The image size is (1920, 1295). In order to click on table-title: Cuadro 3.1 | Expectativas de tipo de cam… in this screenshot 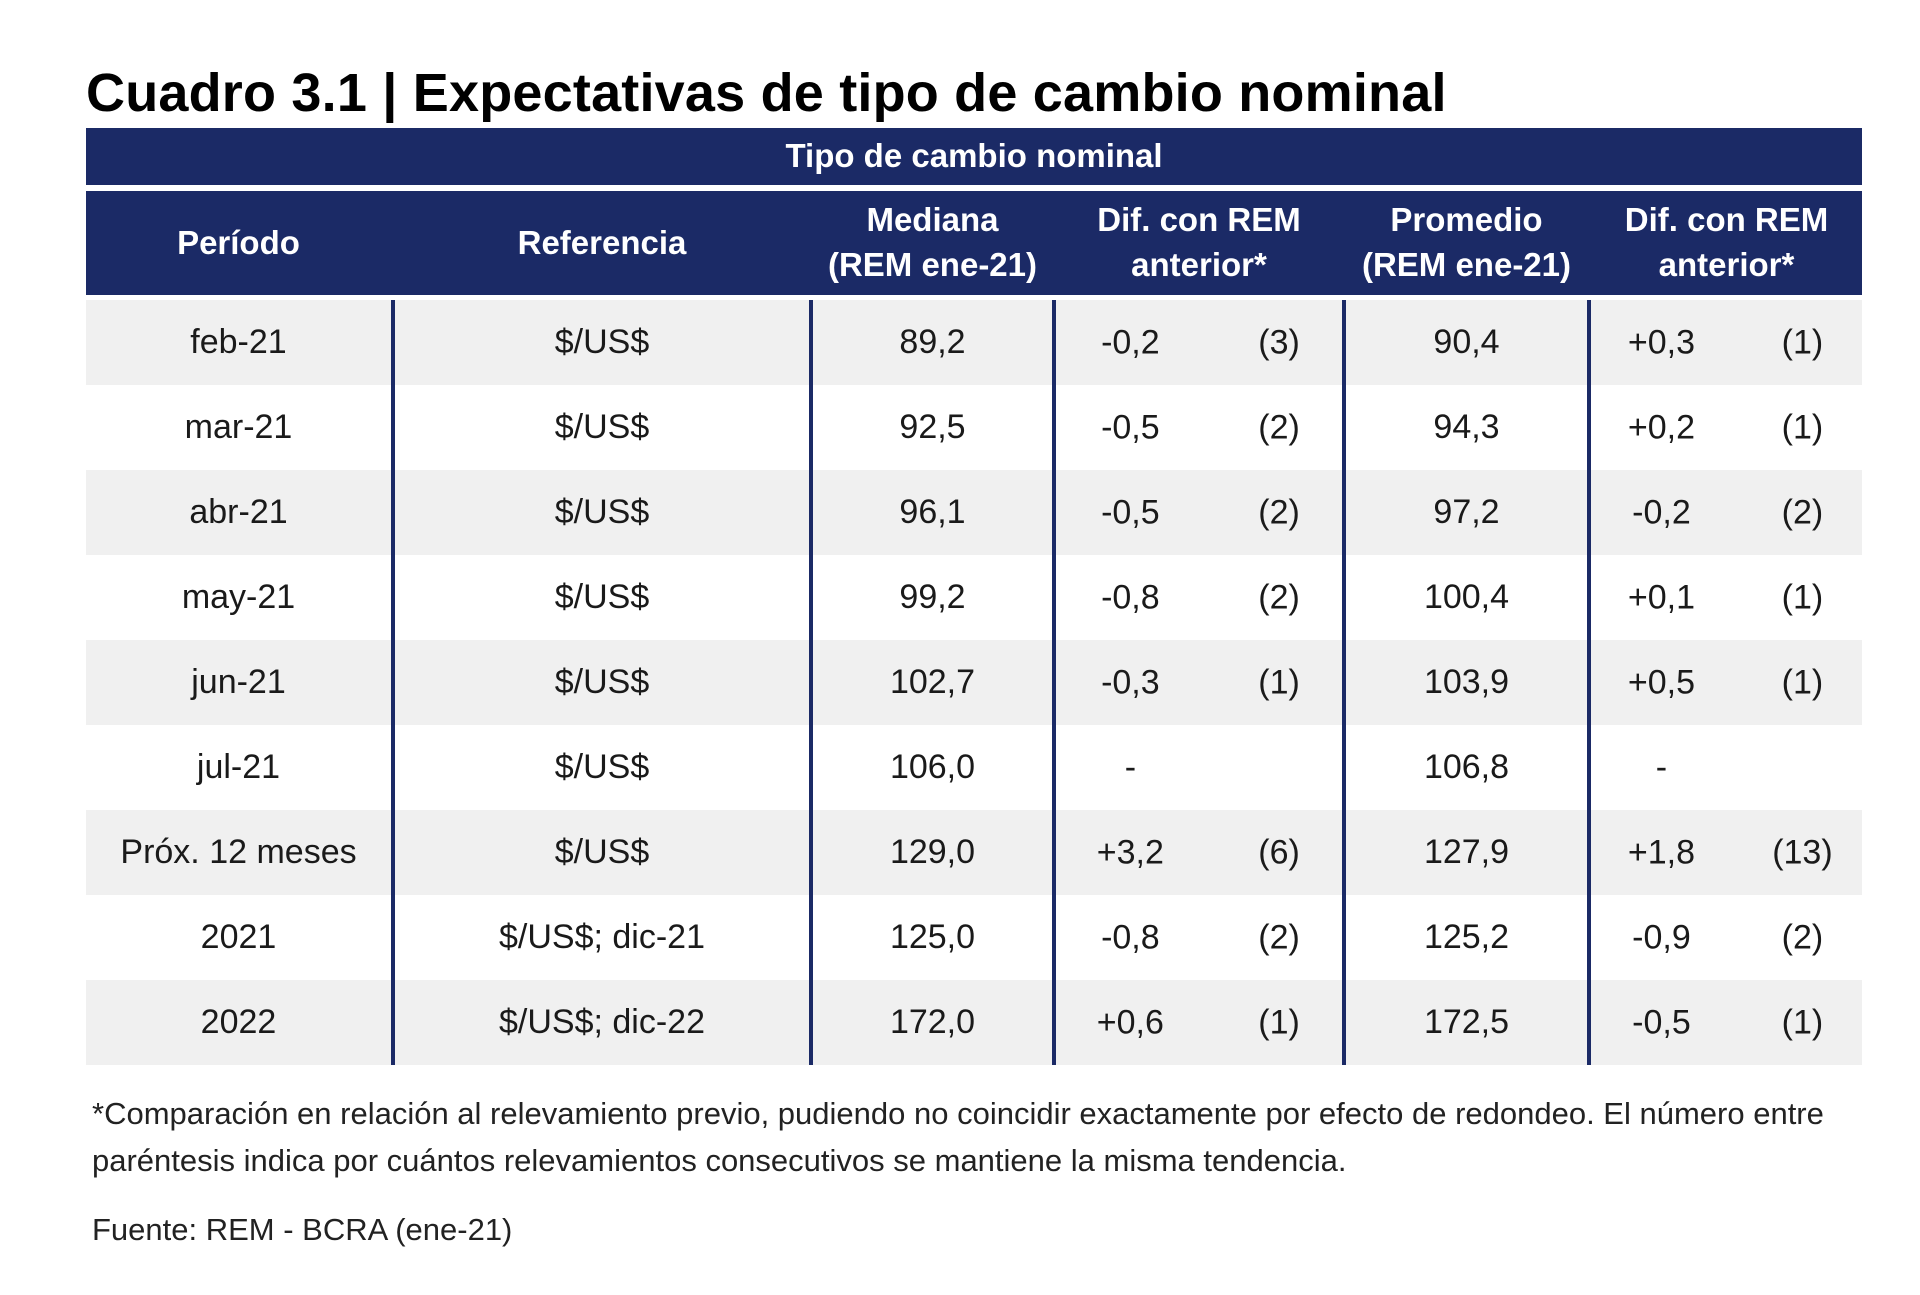, I will do `click(766, 93)`.